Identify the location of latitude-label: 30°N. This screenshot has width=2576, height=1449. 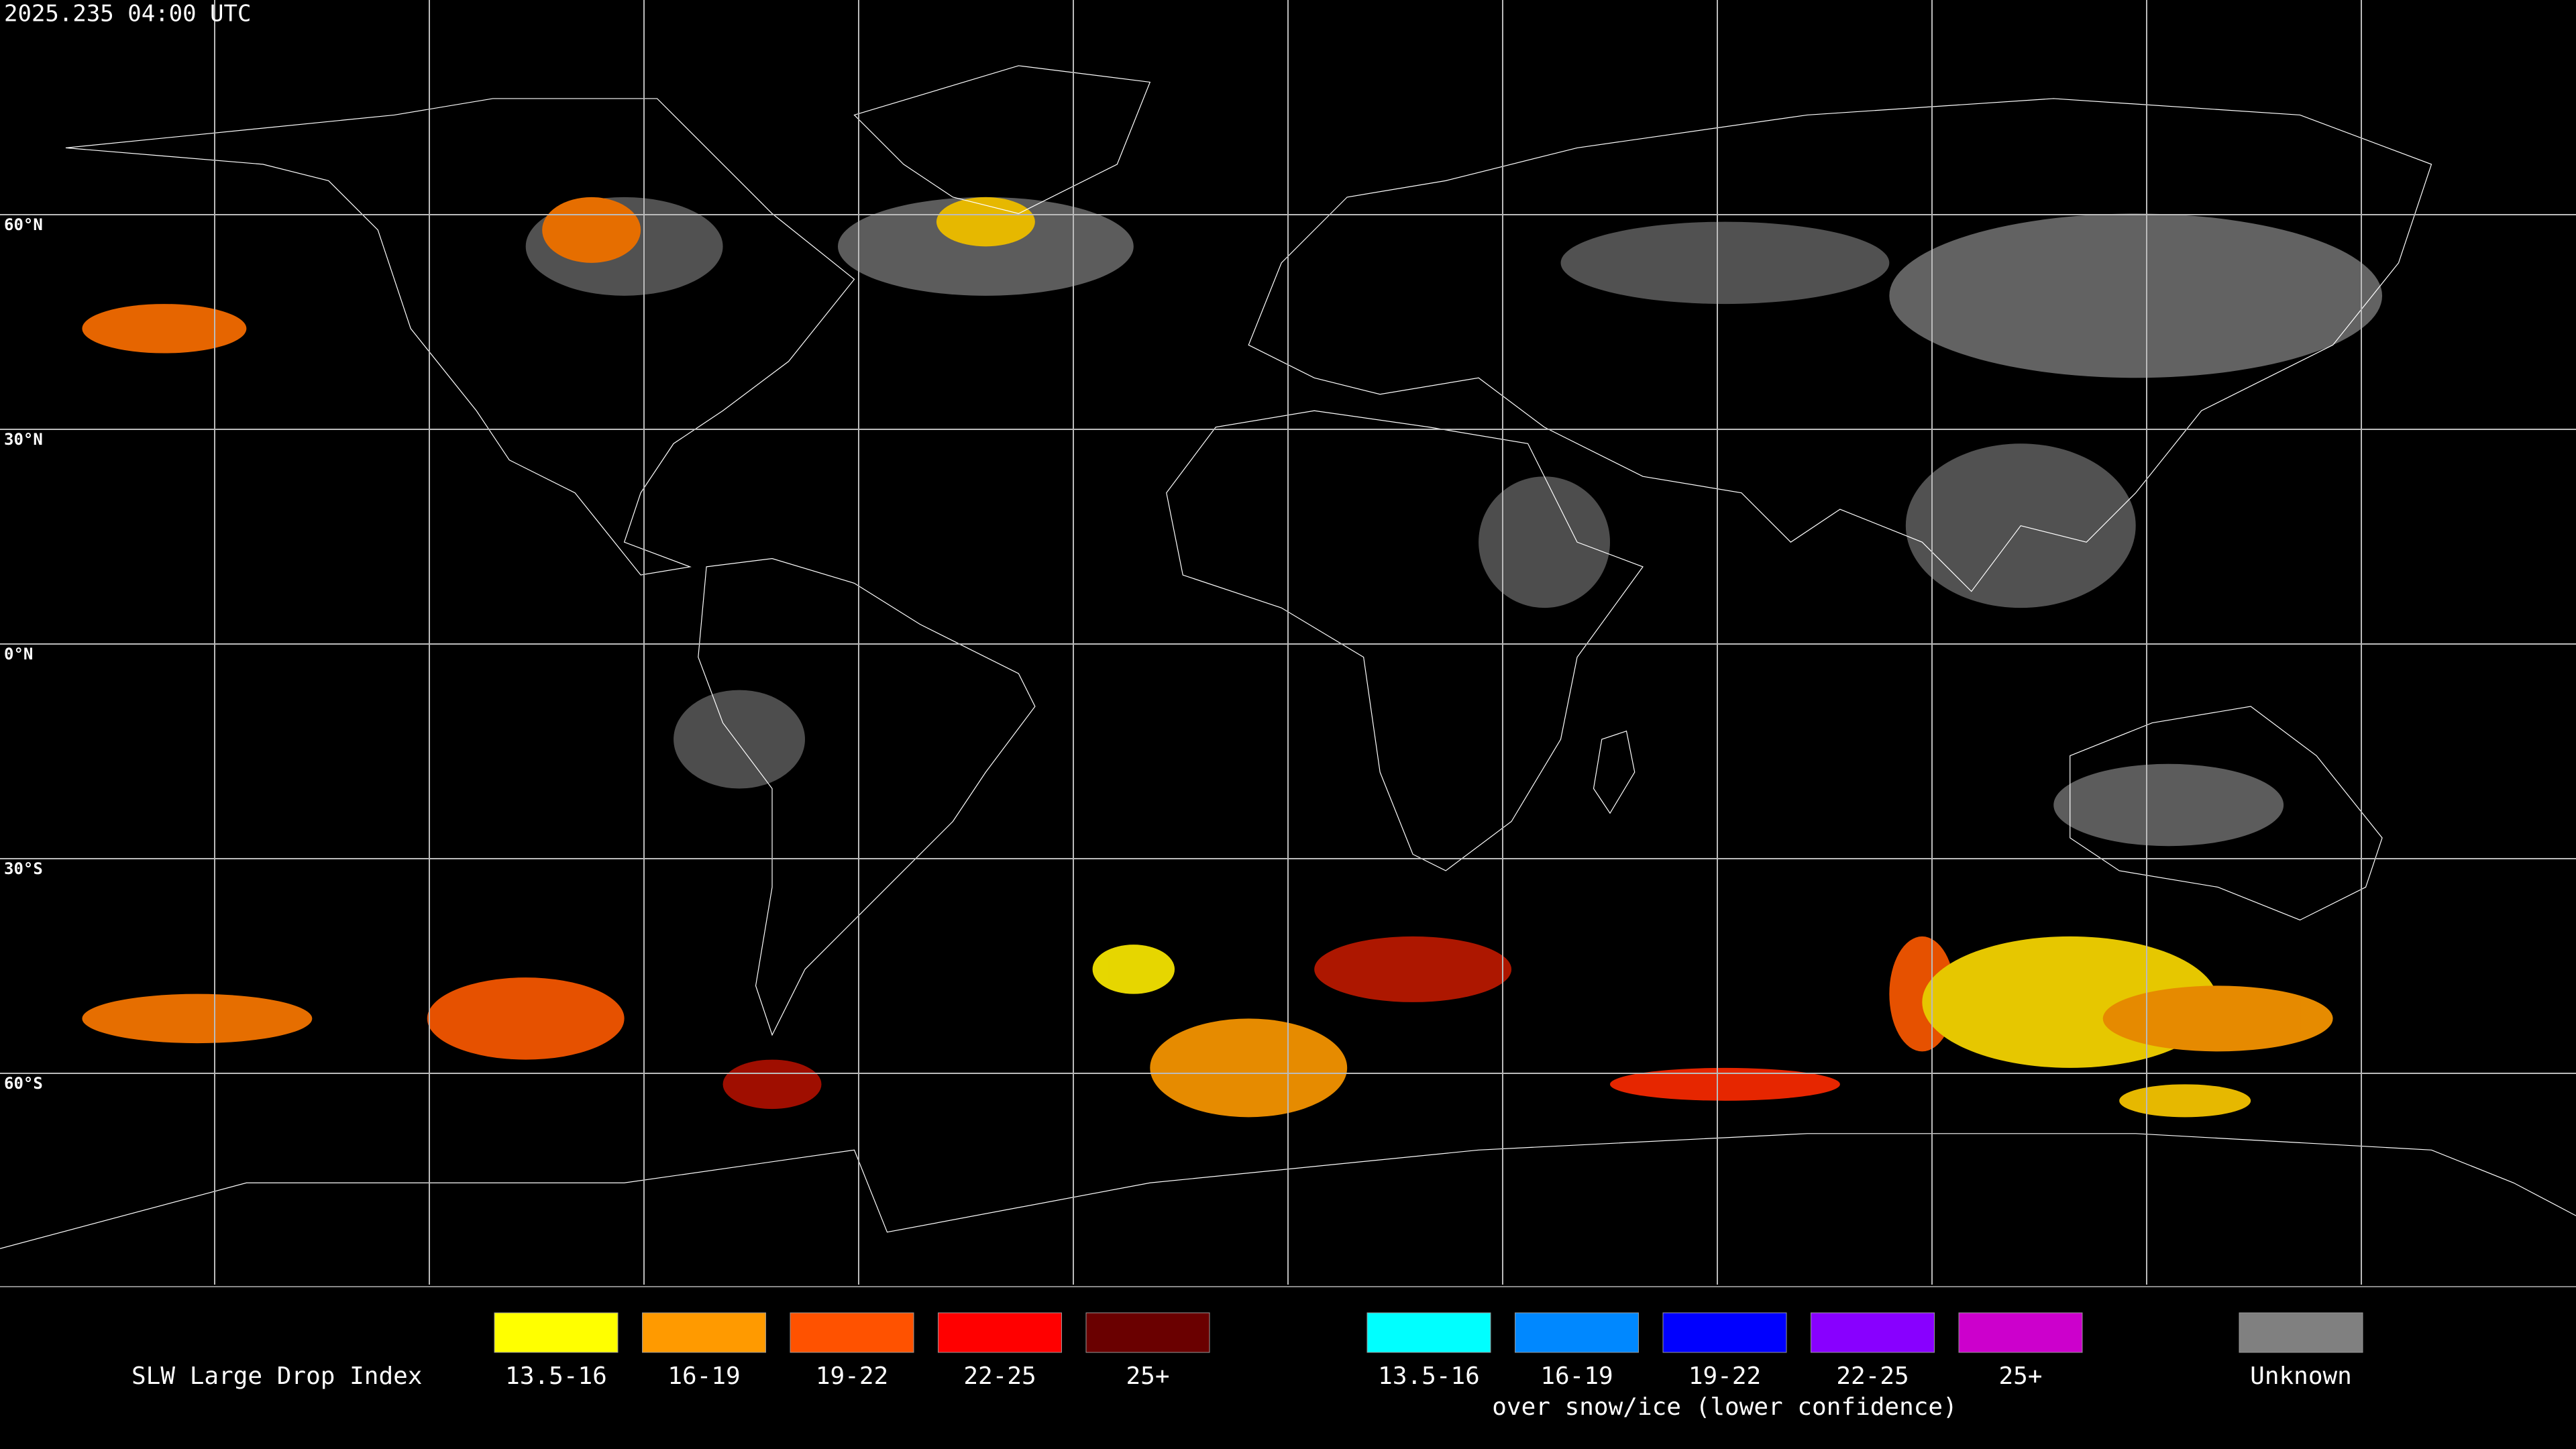
(23, 439).